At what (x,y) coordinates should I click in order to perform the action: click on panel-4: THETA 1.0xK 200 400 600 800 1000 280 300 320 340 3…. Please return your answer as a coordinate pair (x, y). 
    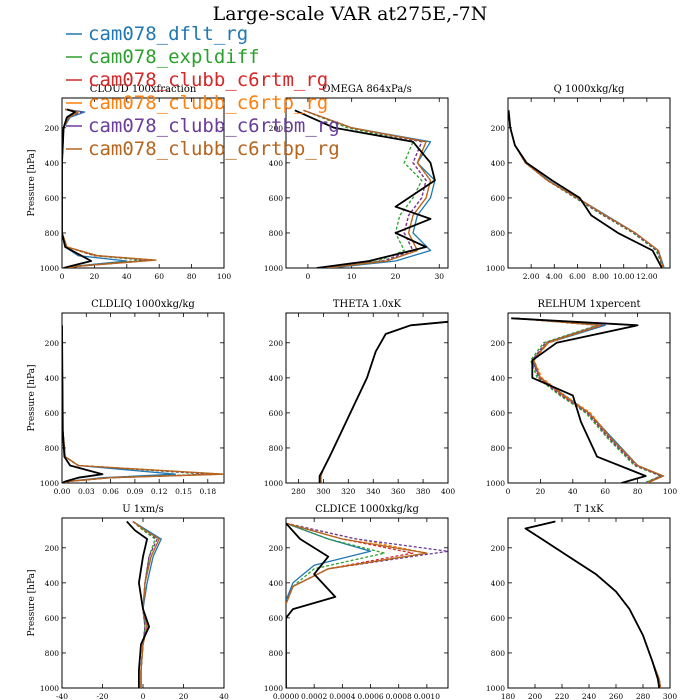
    Looking at the image, I should click on (359, 397).